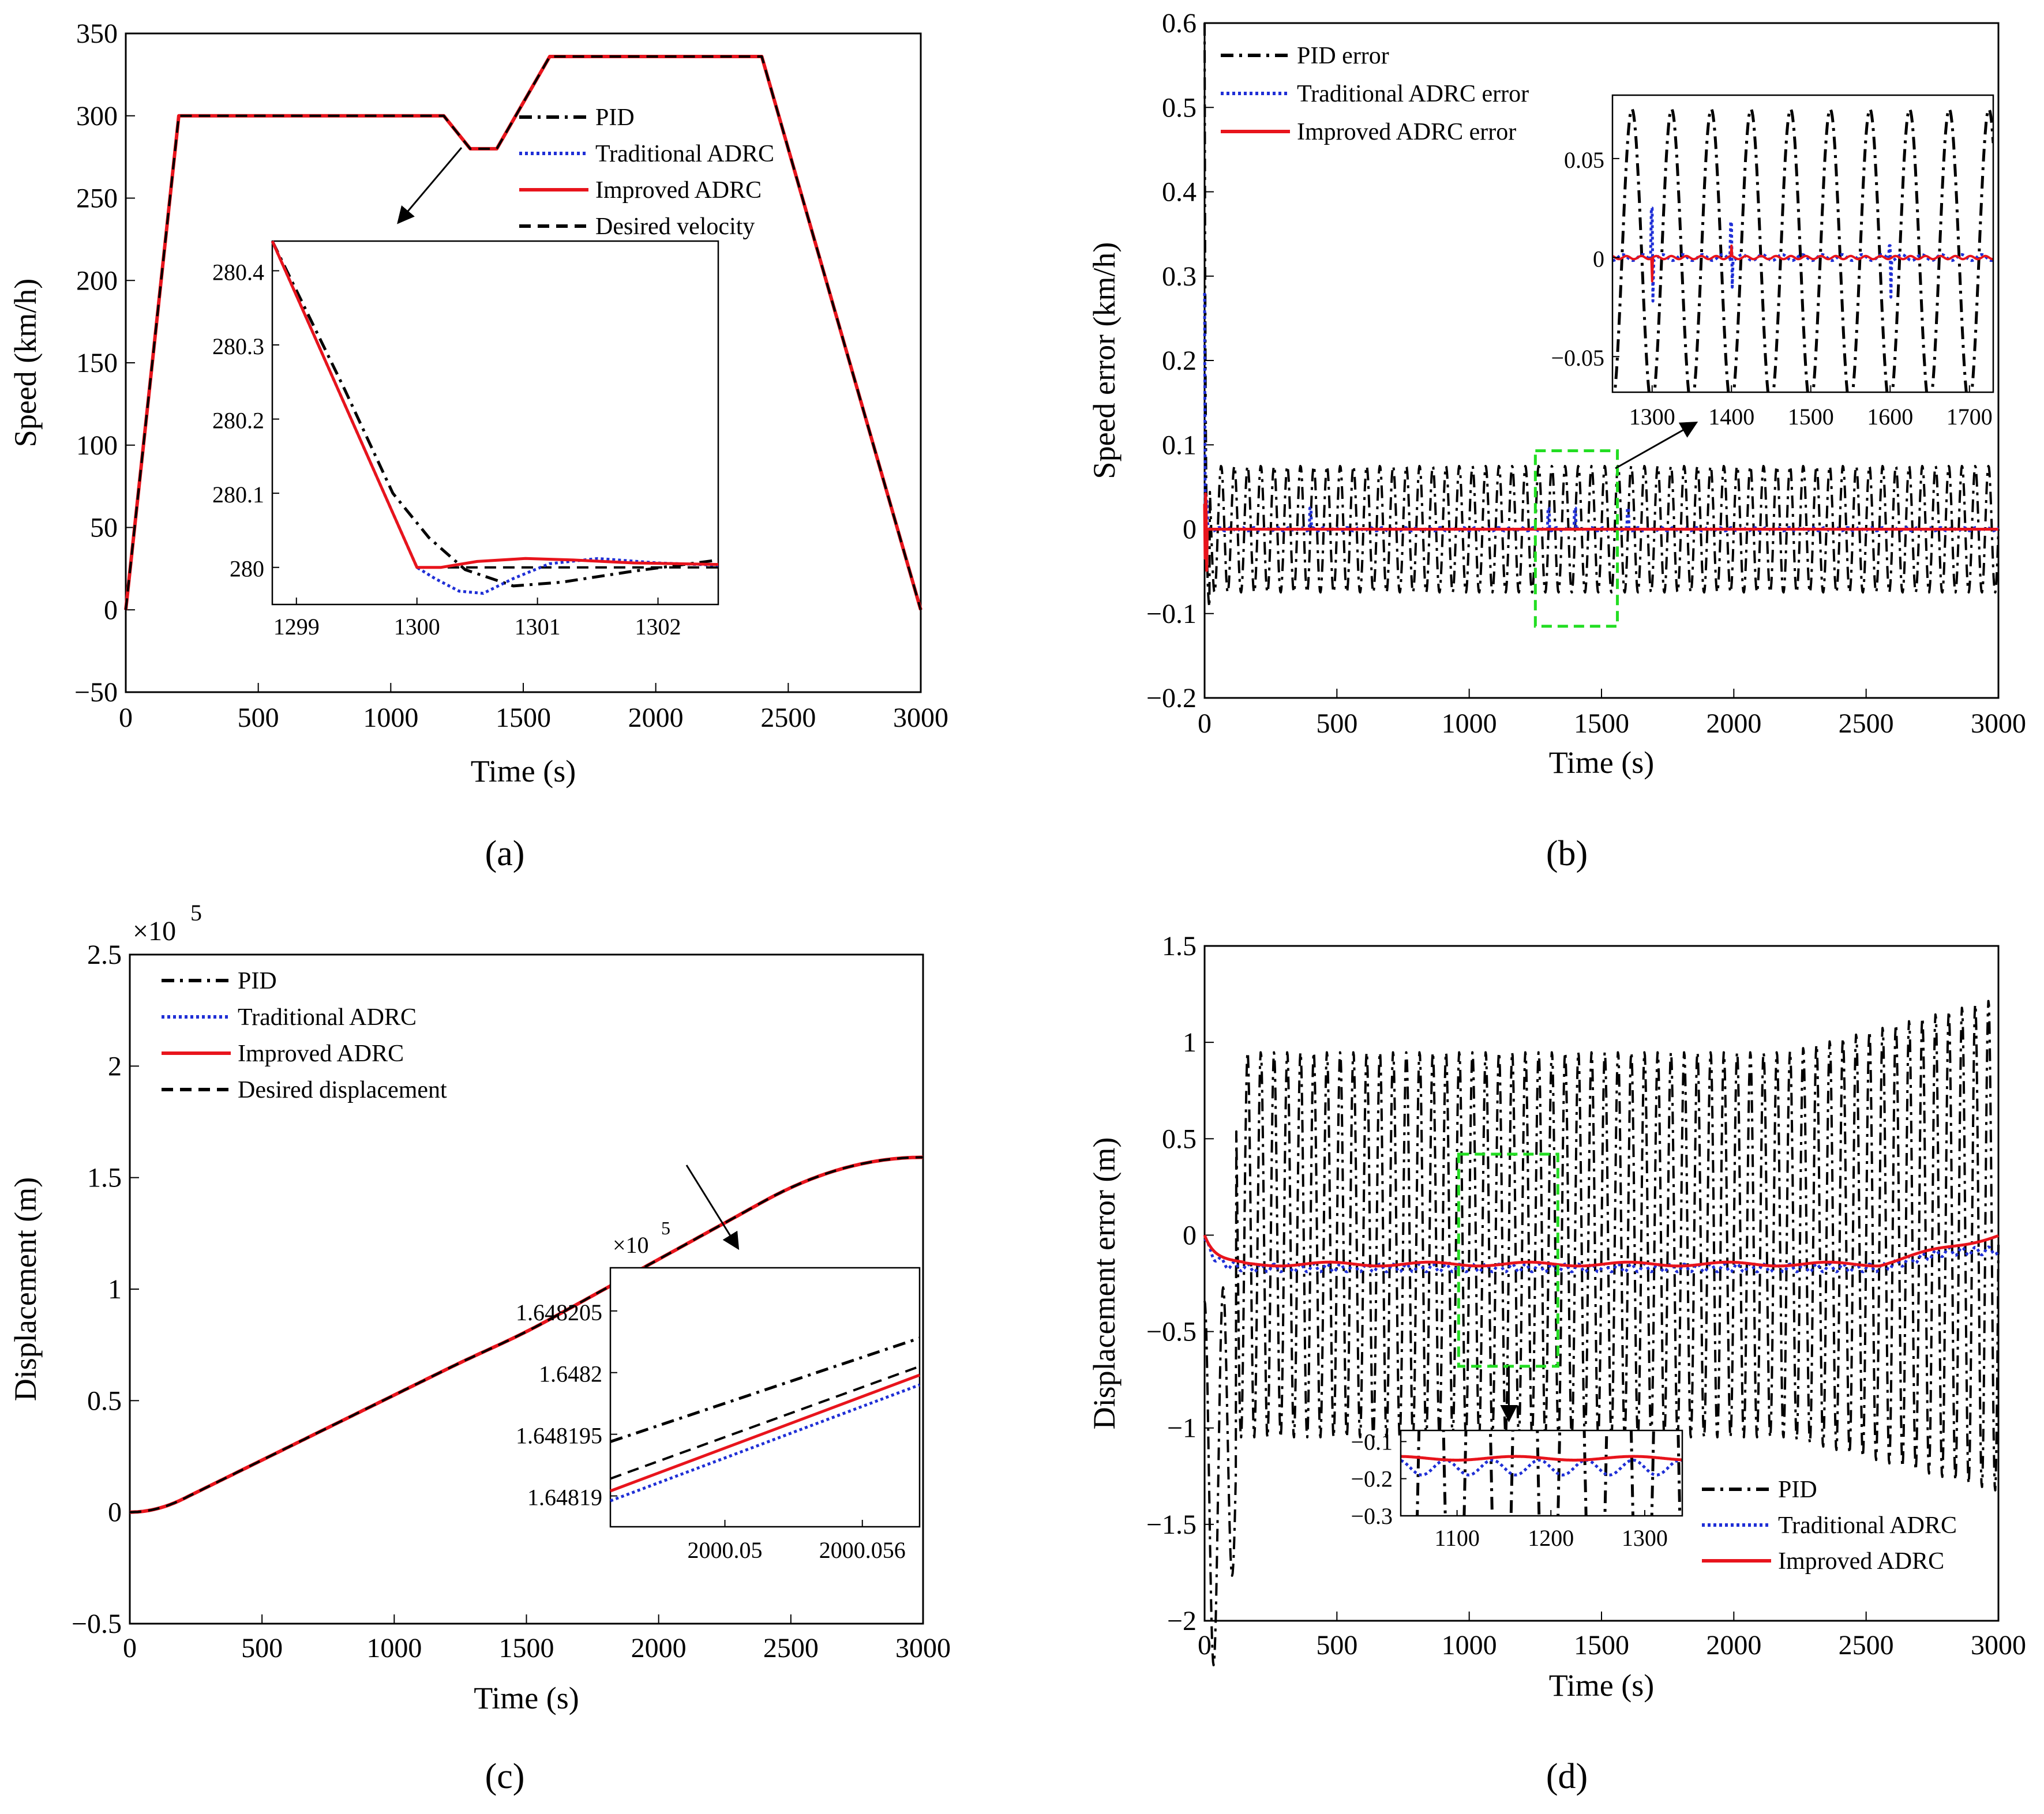 This screenshot has width=2044, height=1814. What do you see at coordinates (115, 1066) in the screenshot?
I see `y-tick-label: 2` at bounding box center [115, 1066].